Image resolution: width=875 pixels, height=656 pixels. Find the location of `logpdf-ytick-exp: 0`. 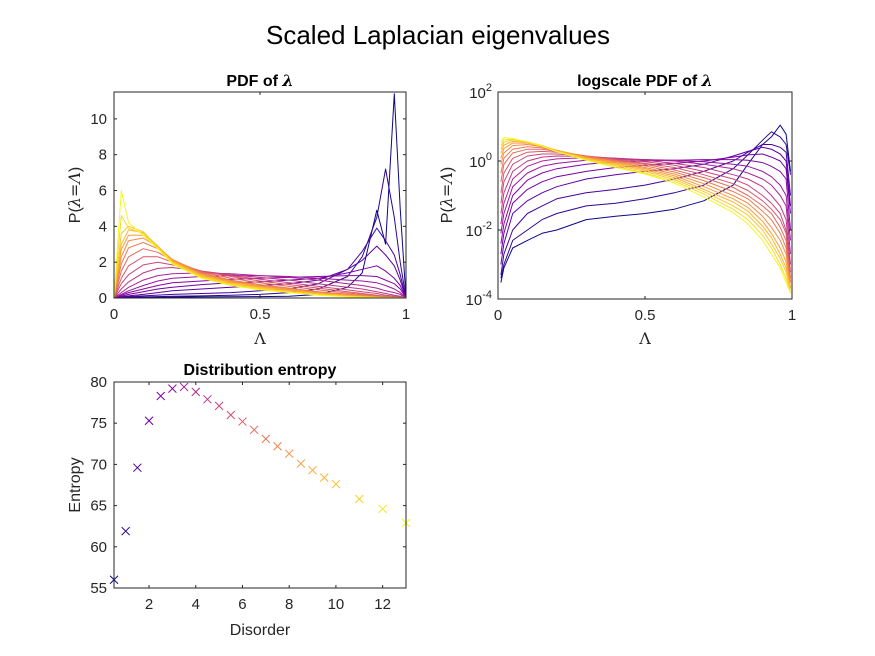

logpdf-ytick-exp: 0 is located at coordinates (489, 157).